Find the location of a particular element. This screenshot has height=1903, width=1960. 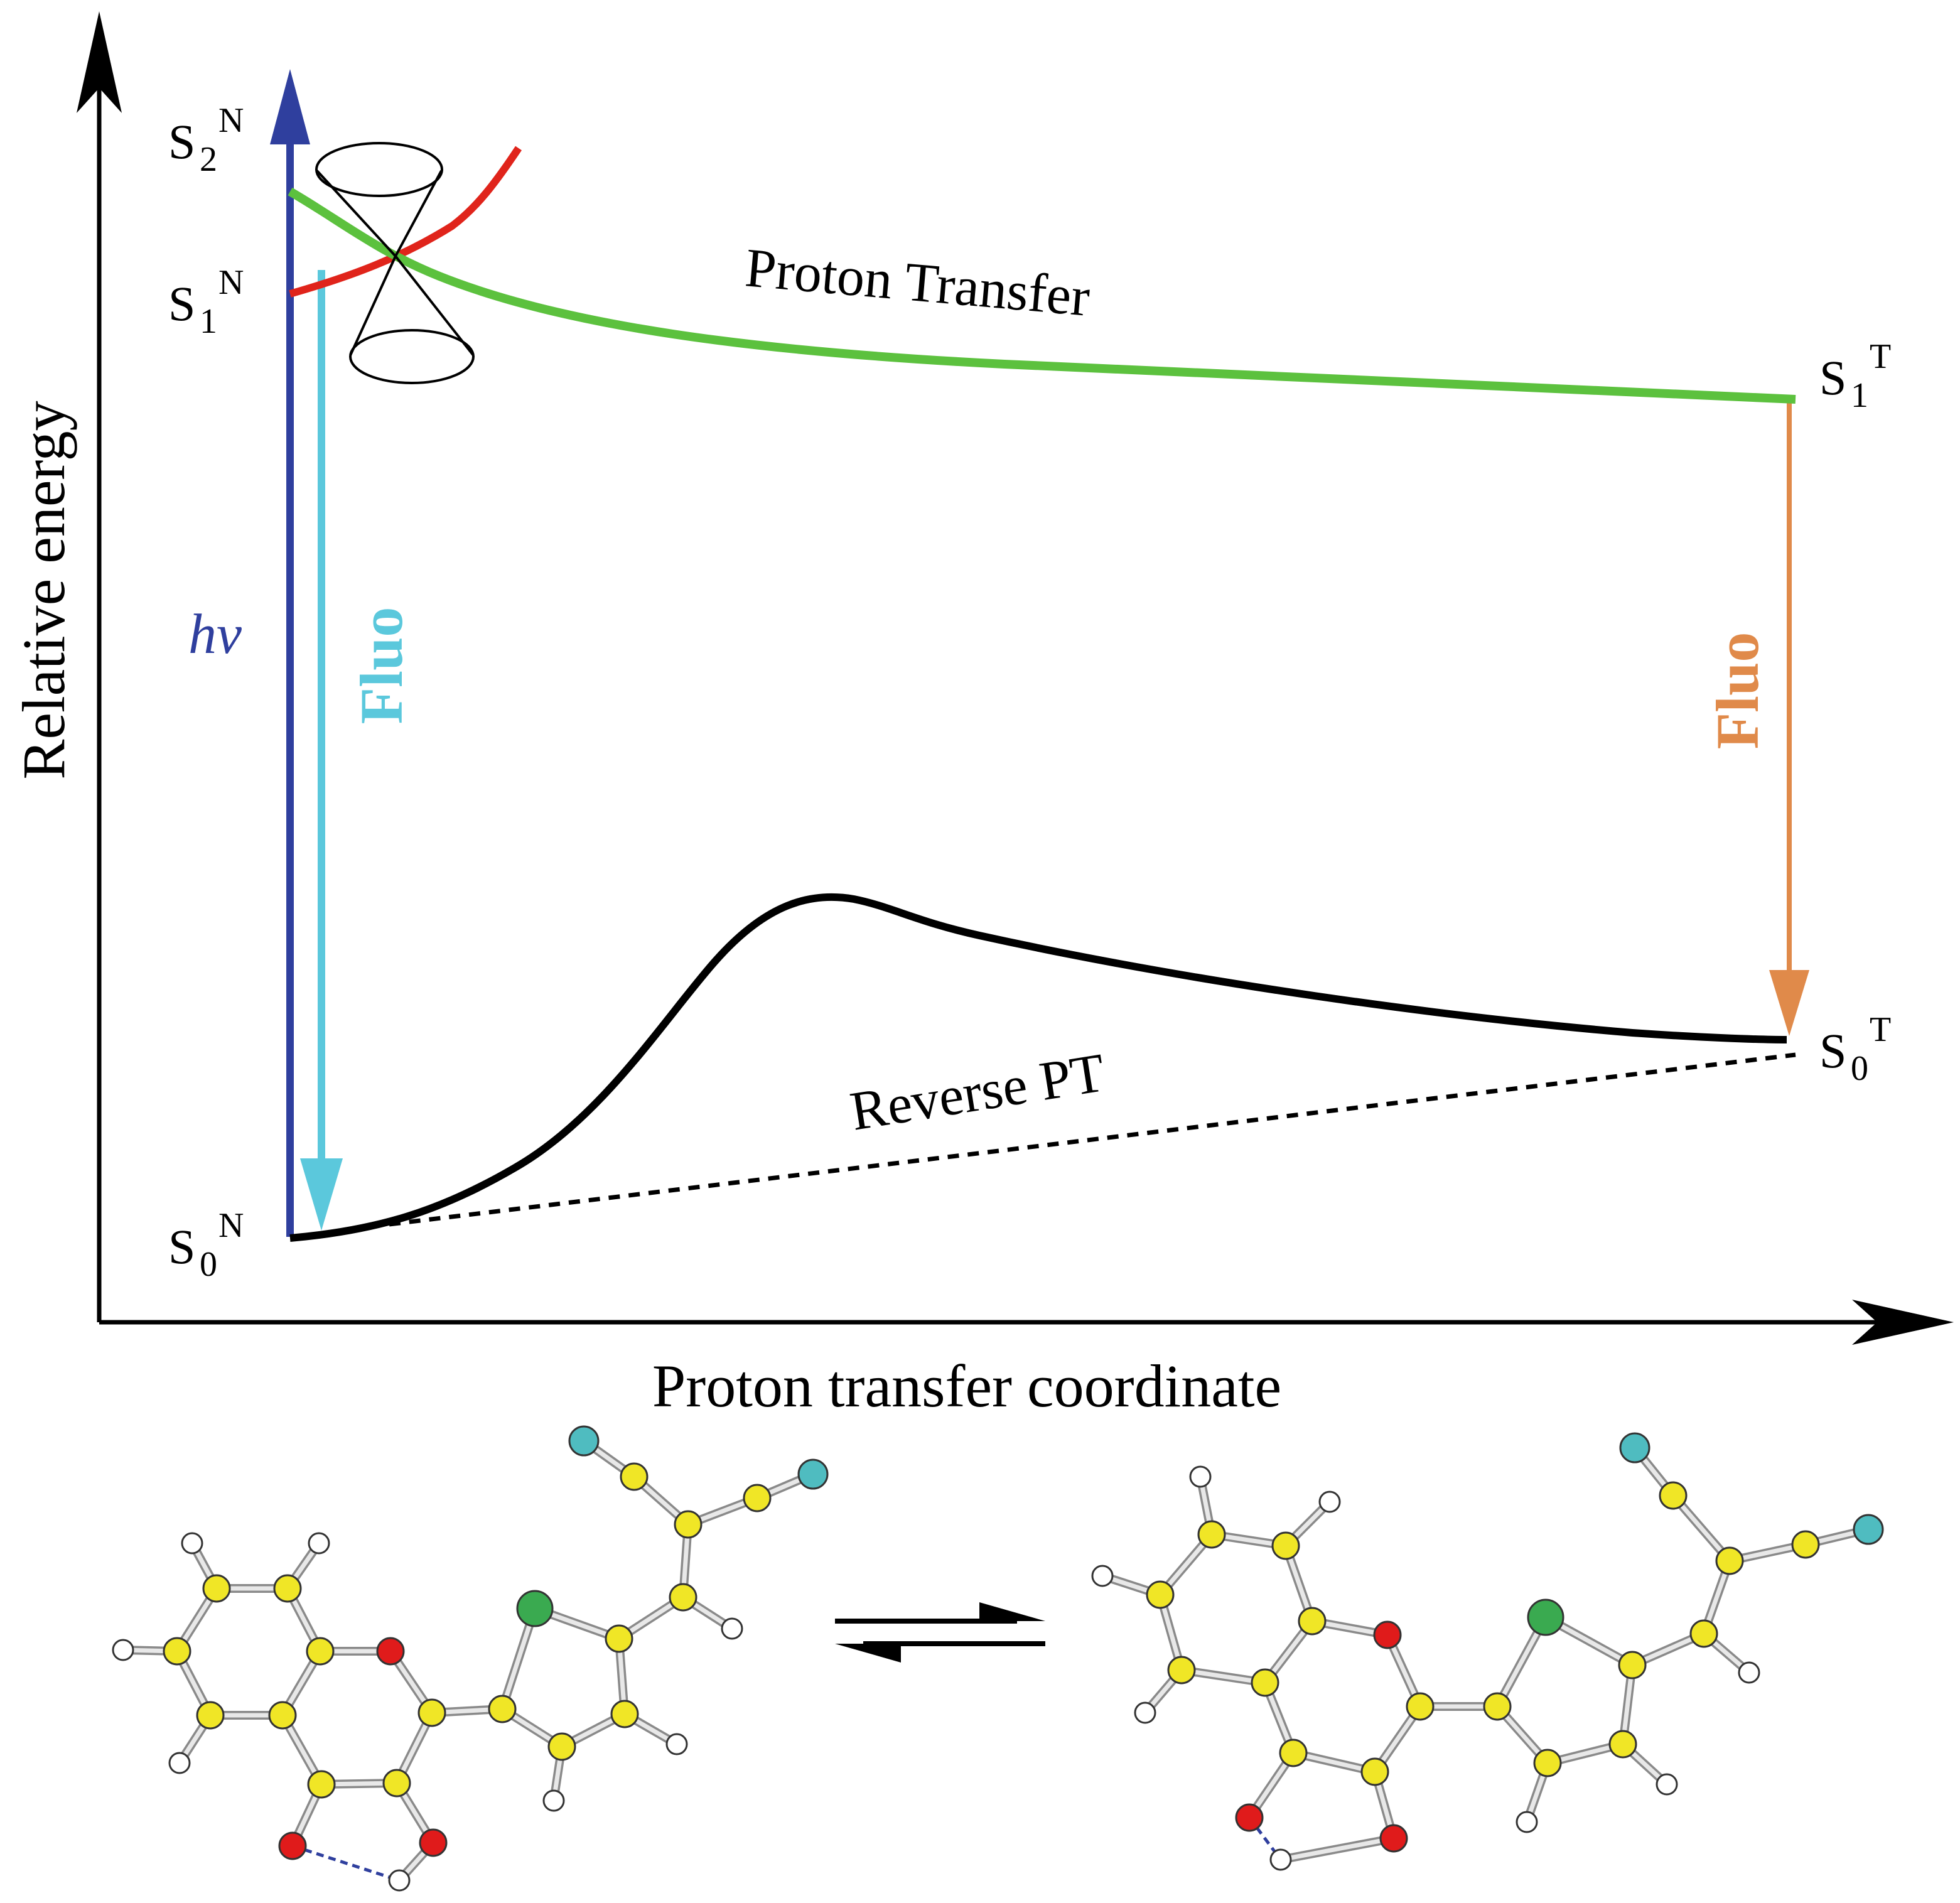

state-label-s1n: S 1 N is located at coordinates (206, 302).